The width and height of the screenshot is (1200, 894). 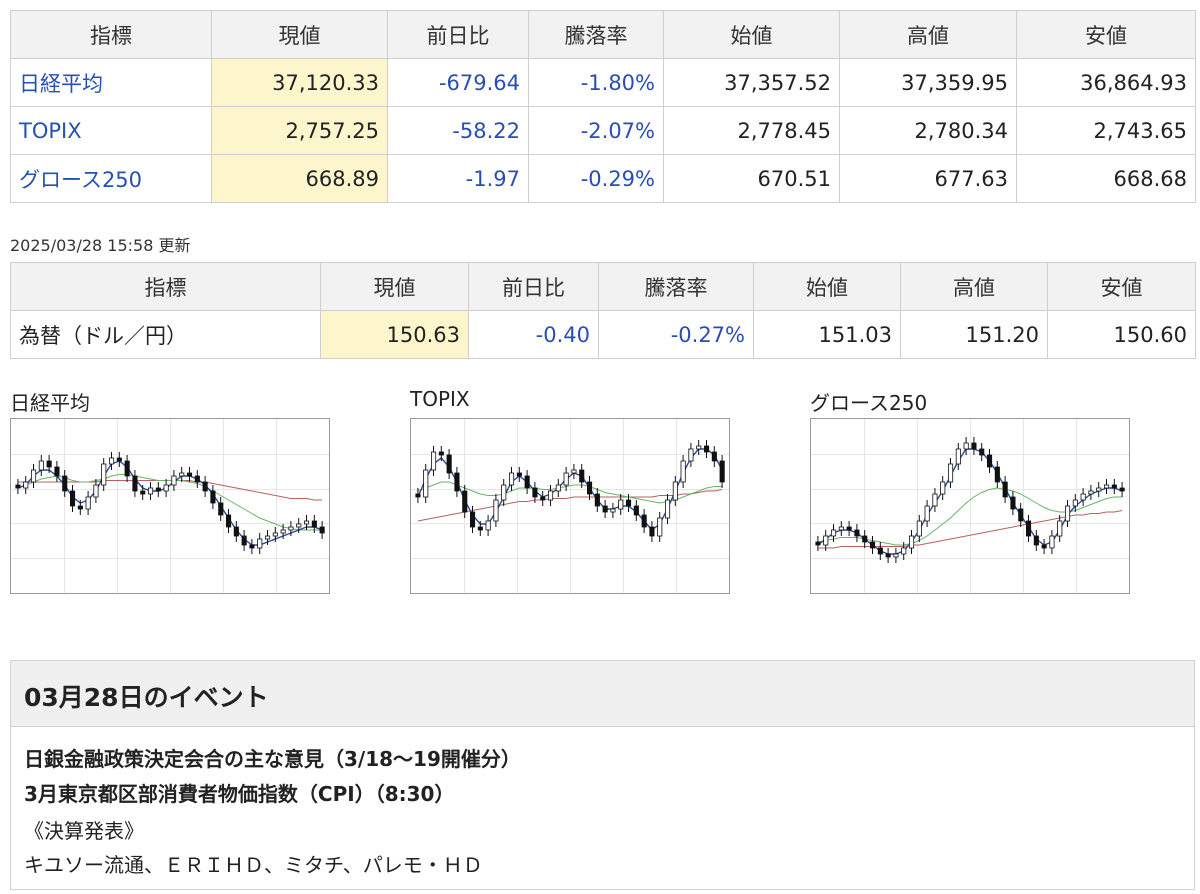 What do you see at coordinates (596, 178) in the screenshot?
I see `rate-value: -0.29%` at bounding box center [596, 178].